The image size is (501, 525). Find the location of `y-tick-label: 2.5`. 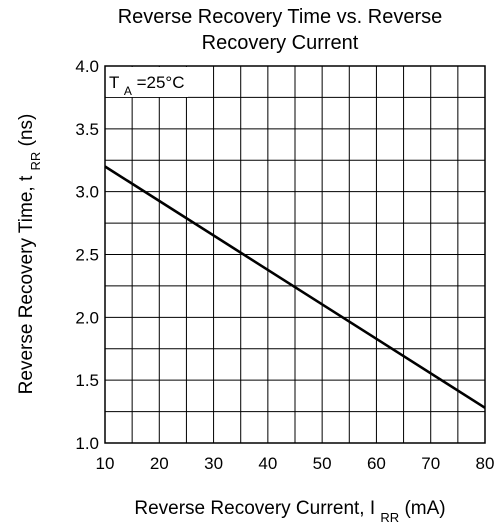

y-tick-label: 2.5 is located at coordinates (87, 255).